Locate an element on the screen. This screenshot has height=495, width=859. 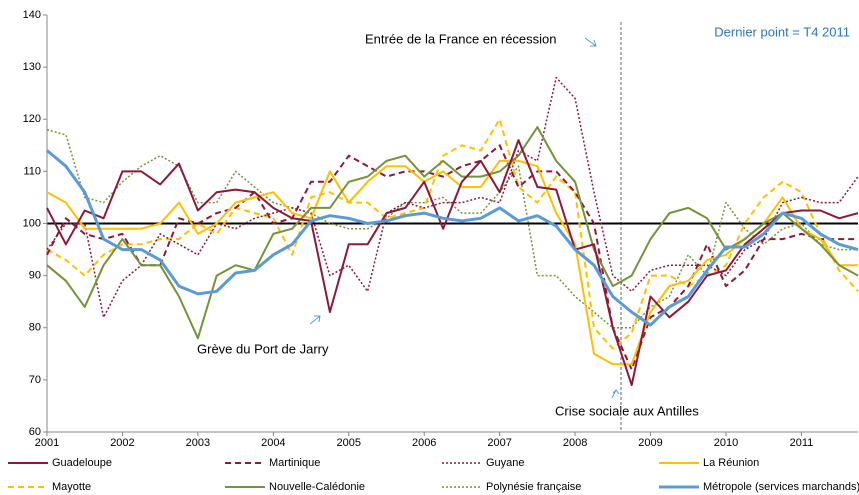
legend-label: Martinique is located at coordinates (294, 463).